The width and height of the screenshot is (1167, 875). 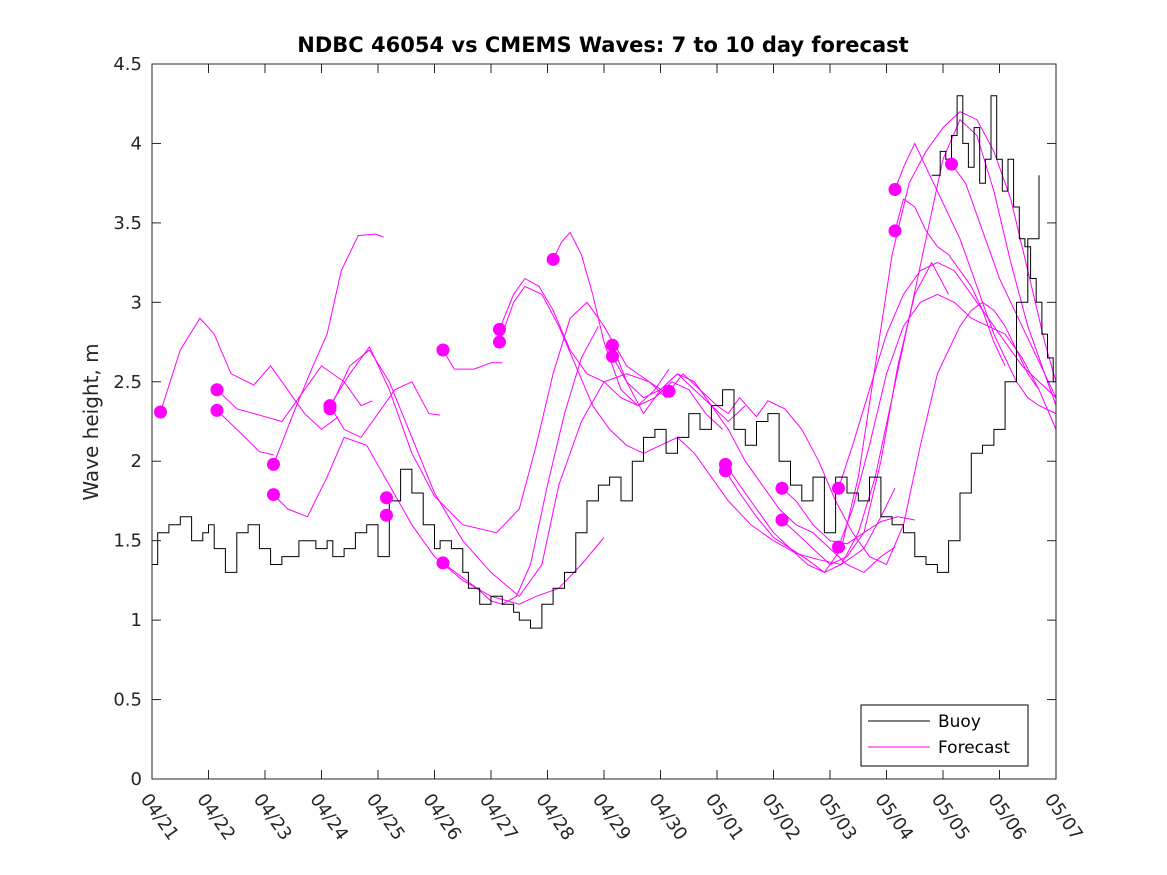 What do you see at coordinates (136, 143) in the screenshot?
I see `y-tick-label: 4` at bounding box center [136, 143].